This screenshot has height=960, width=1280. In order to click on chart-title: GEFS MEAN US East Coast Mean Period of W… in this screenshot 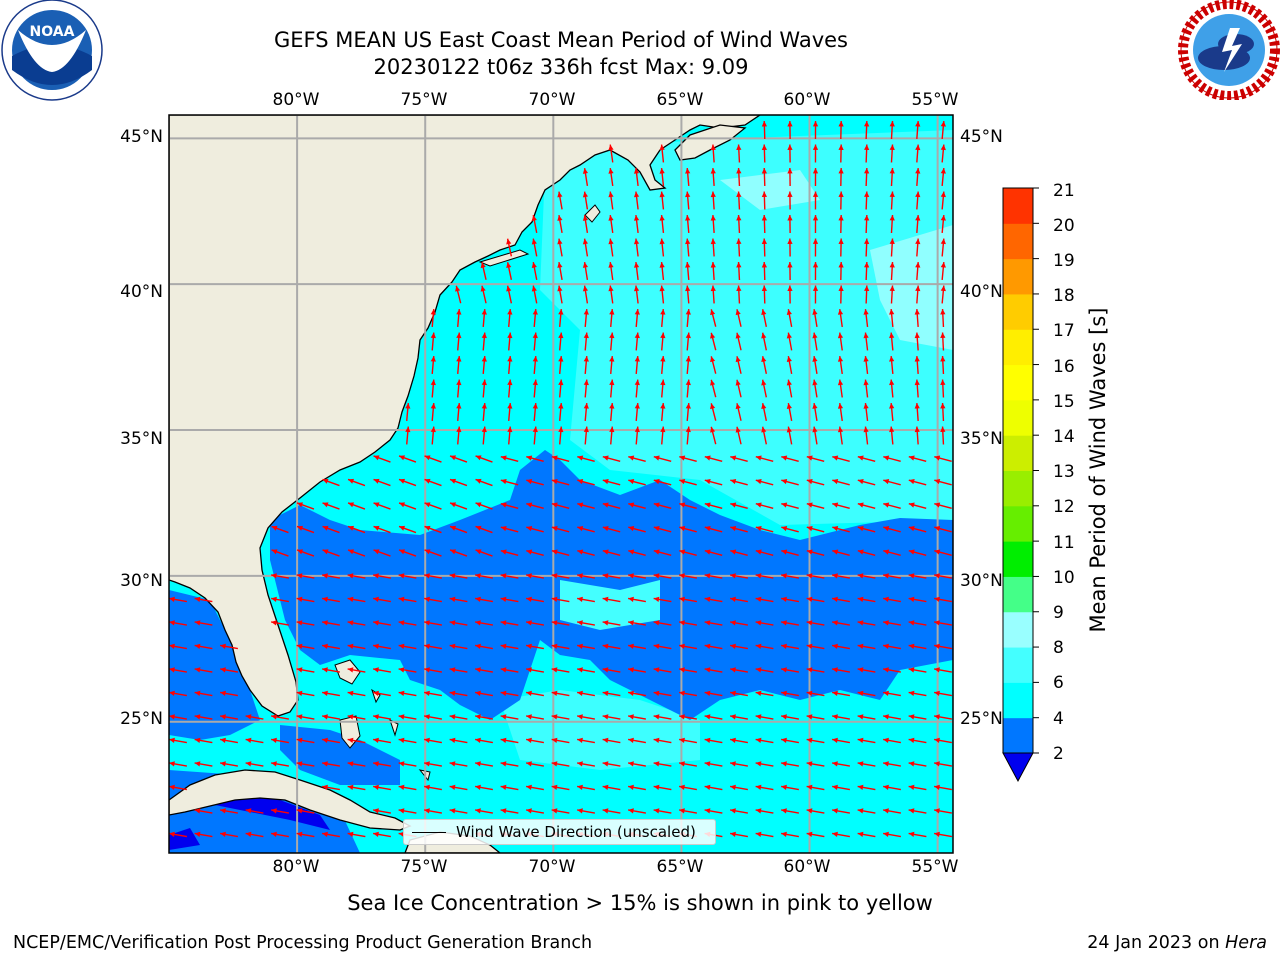, I will do `click(561, 40)`.